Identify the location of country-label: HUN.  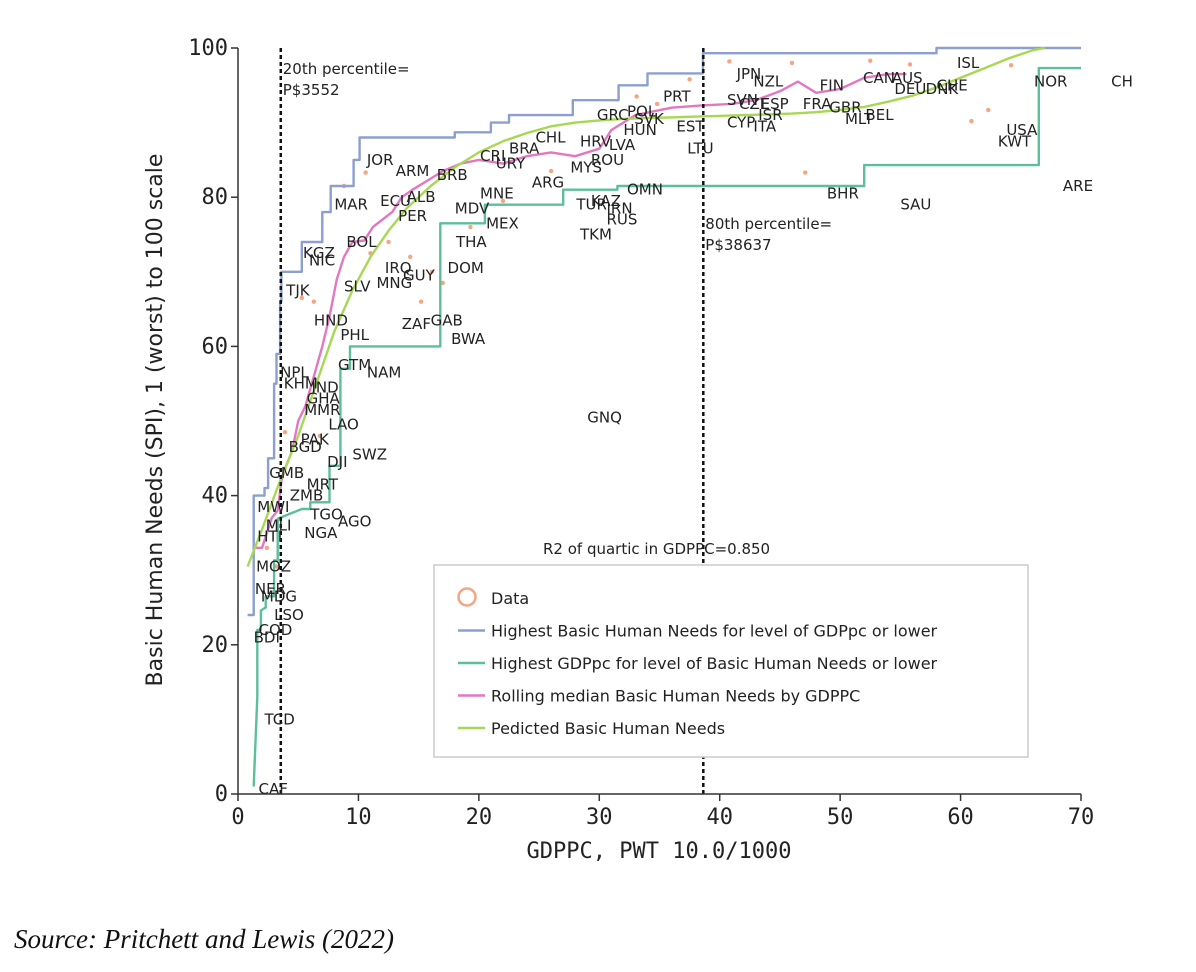
(639, 130).